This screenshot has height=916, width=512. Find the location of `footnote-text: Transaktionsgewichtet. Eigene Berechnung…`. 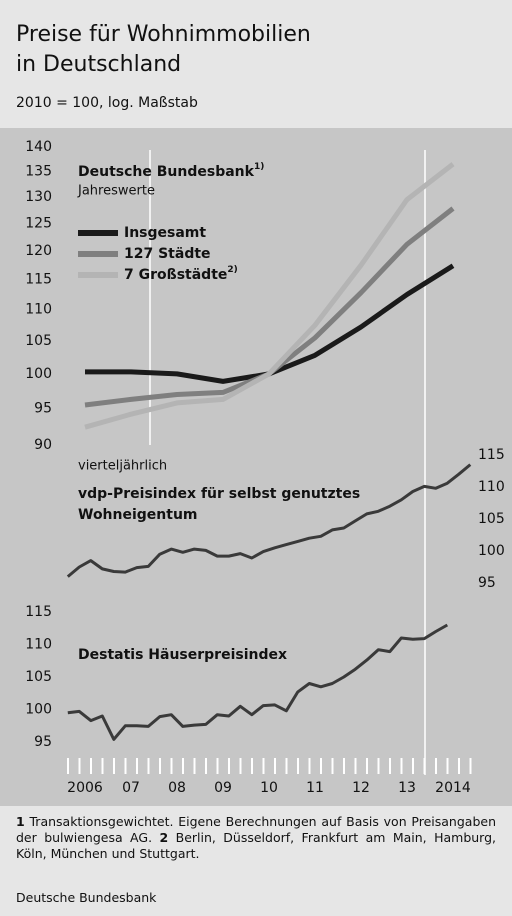

footnote-text: Transaktionsgewichtet. Eigene Berechnung… is located at coordinates (256, 829).